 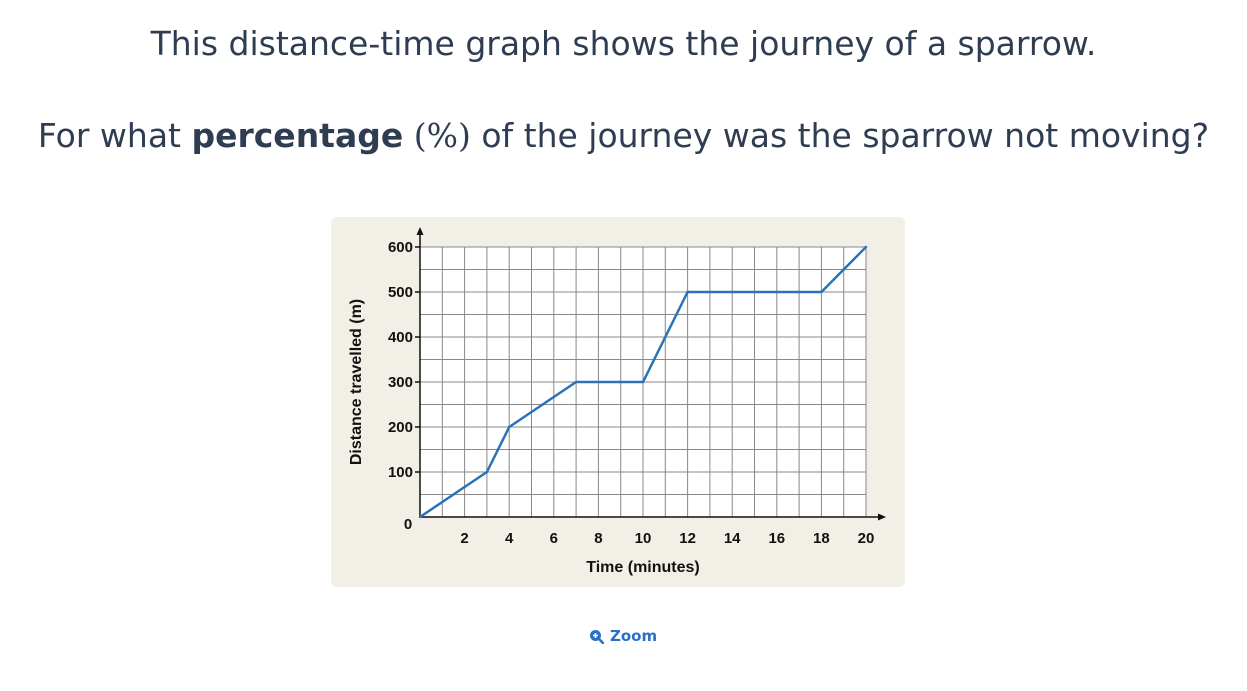 What do you see at coordinates (114, 135) in the screenshot?
I see `question-prefix: For what` at bounding box center [114, 135].